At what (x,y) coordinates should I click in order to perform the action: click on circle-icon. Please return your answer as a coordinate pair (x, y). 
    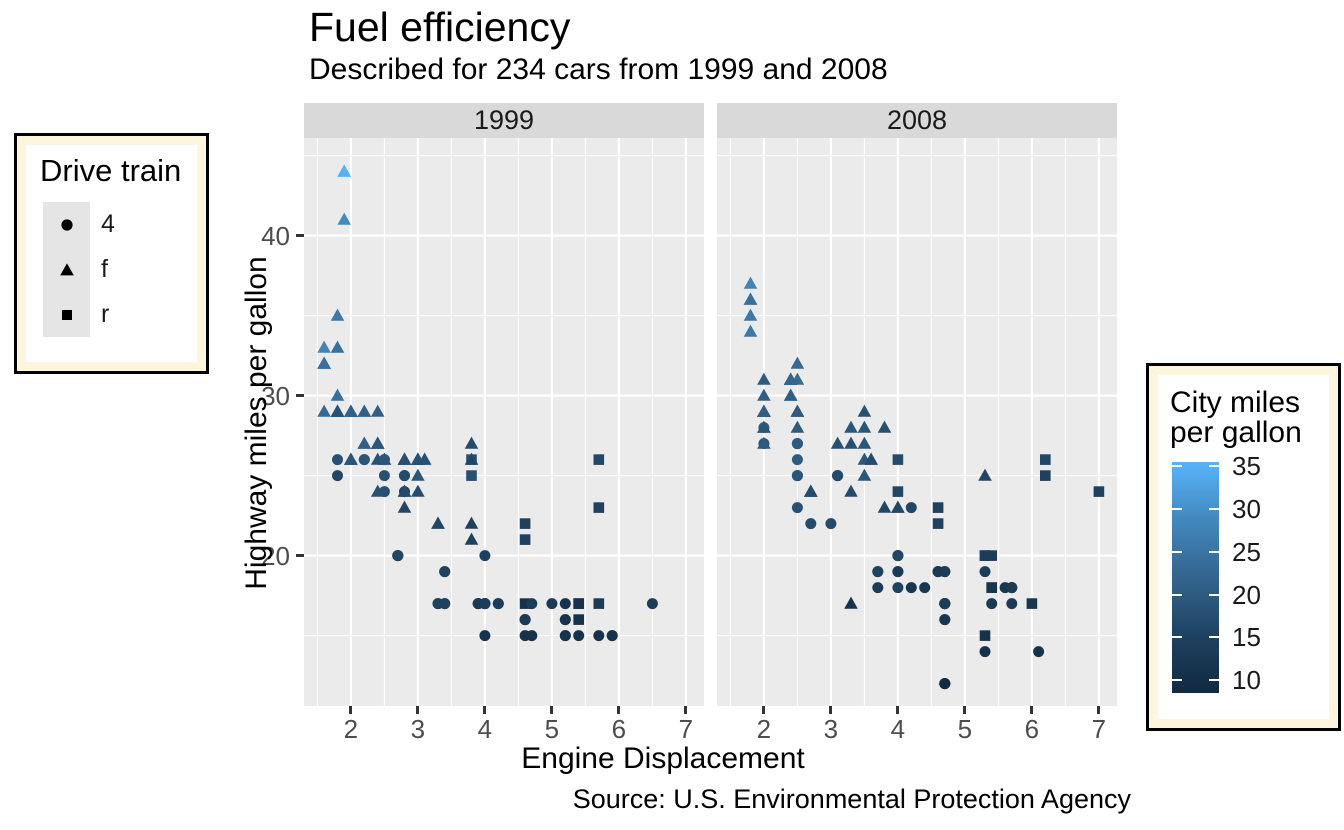
    Looking at the image, I should click on (66, 224).